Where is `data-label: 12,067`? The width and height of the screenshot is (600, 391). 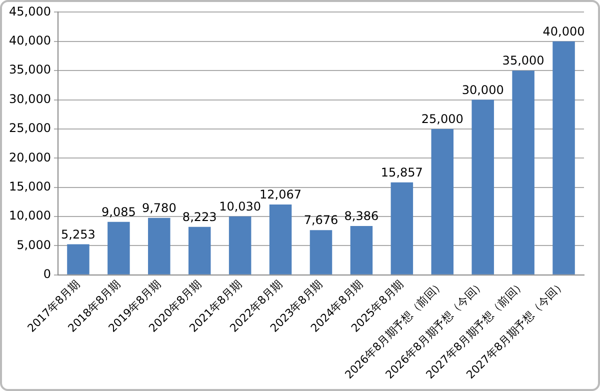
data-label: 12,067 is located at coordinates (281, 195).